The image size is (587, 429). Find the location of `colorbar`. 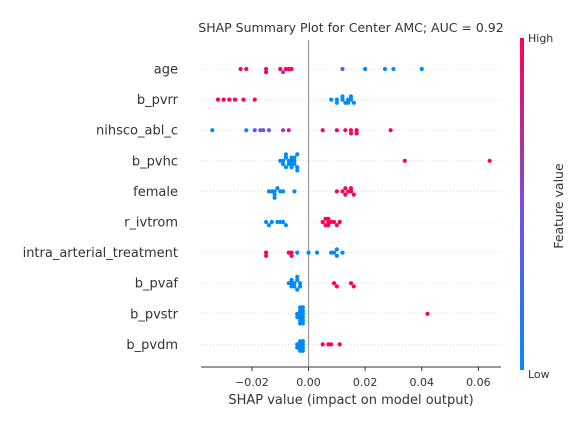

colorbar is located at coordinates (522, 204).